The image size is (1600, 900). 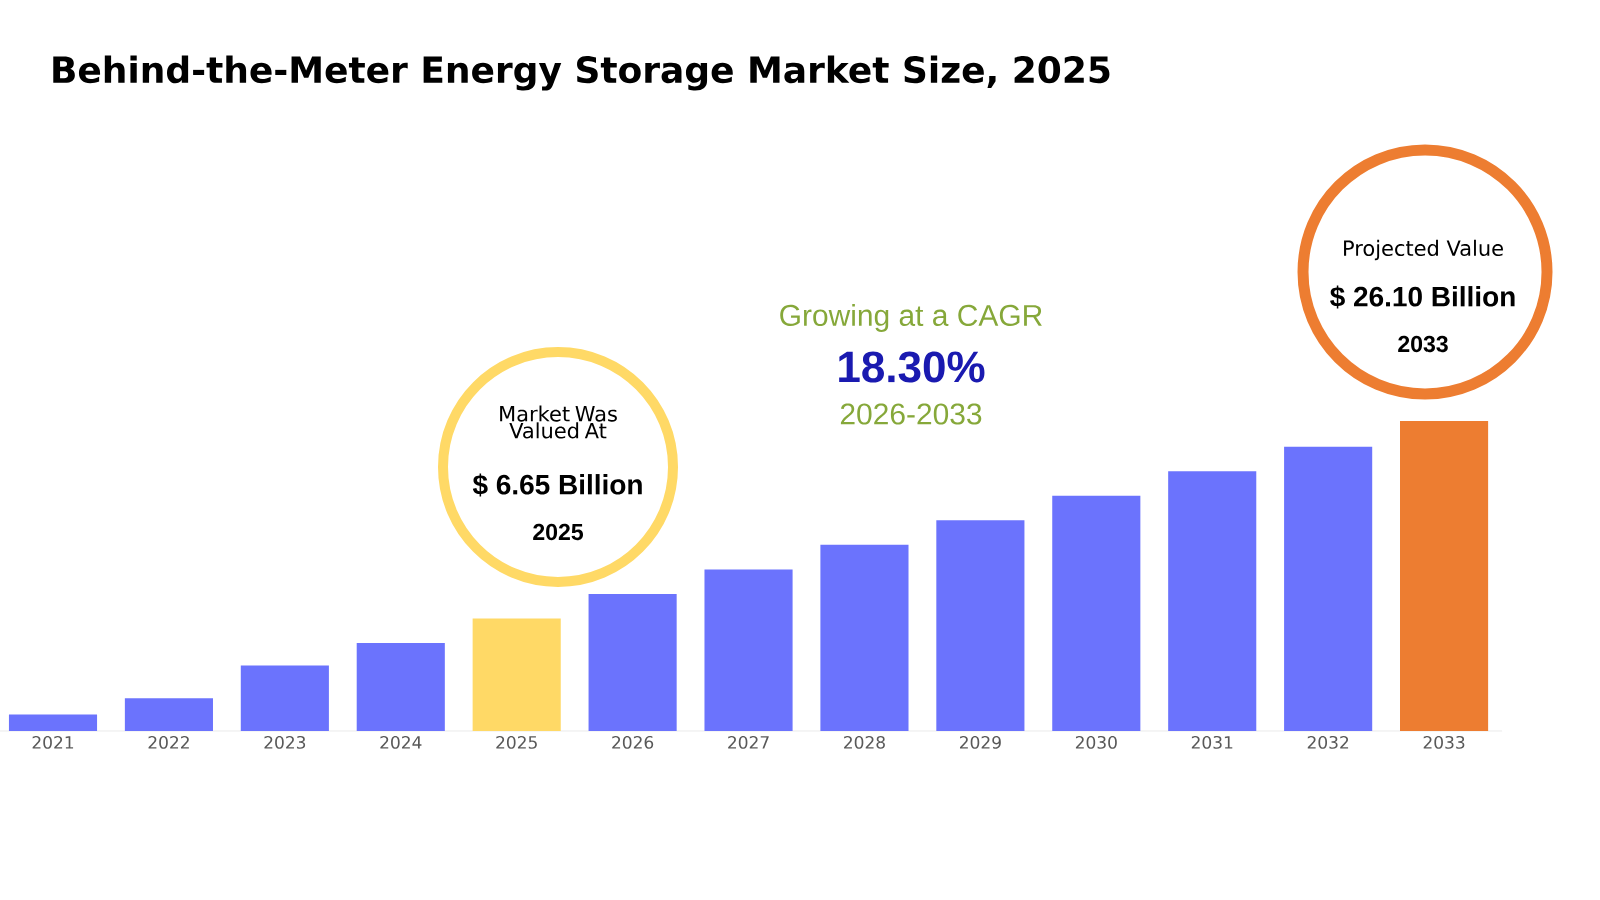 What do you see at coordinates (912, 367) in the screenshot?
I see `text: 18.30%` at bounding box center [912, 367].